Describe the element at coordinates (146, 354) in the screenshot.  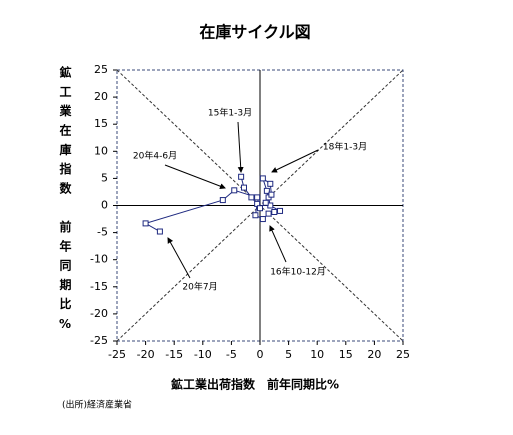
I see `x-tick-label: -20` at that location.